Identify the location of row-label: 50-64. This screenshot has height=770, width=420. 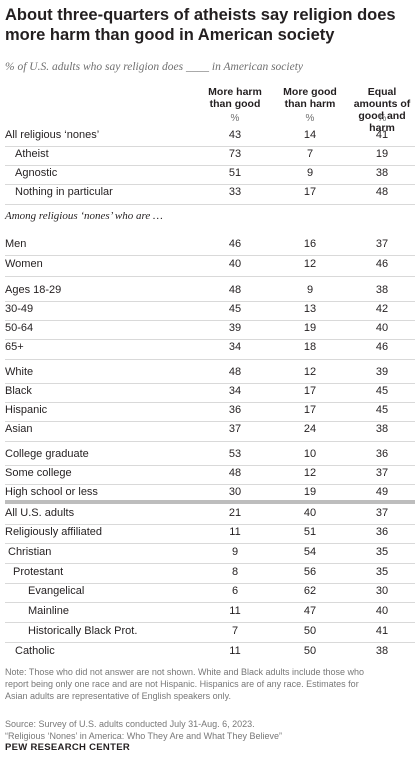
(19, 328).